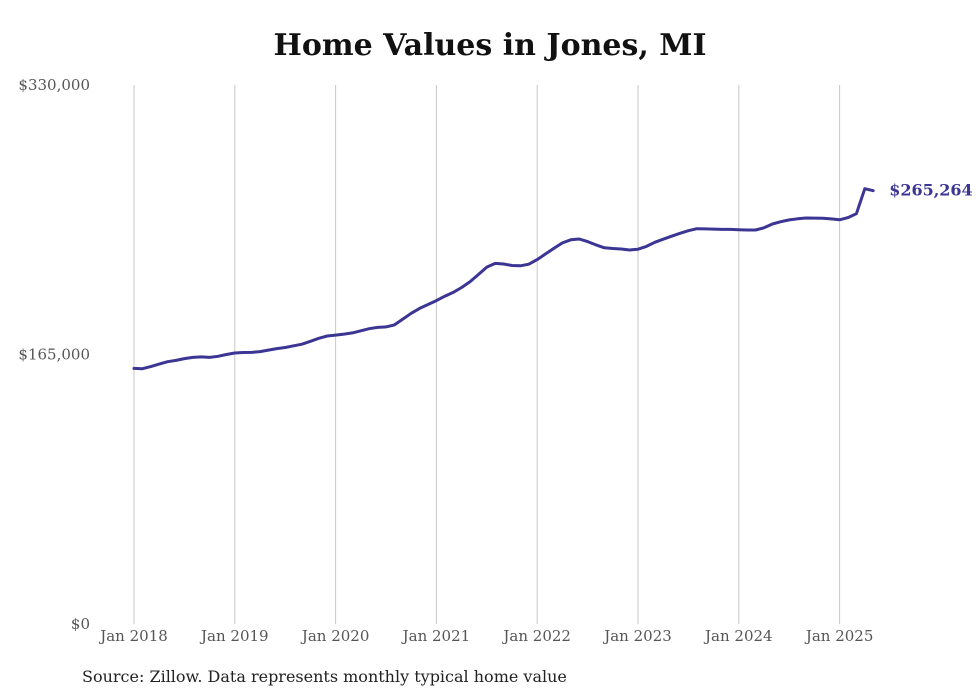 The image size is (980, 699). I want to click on chart-title: Home Values in Jones, MI, so click(490, 45).